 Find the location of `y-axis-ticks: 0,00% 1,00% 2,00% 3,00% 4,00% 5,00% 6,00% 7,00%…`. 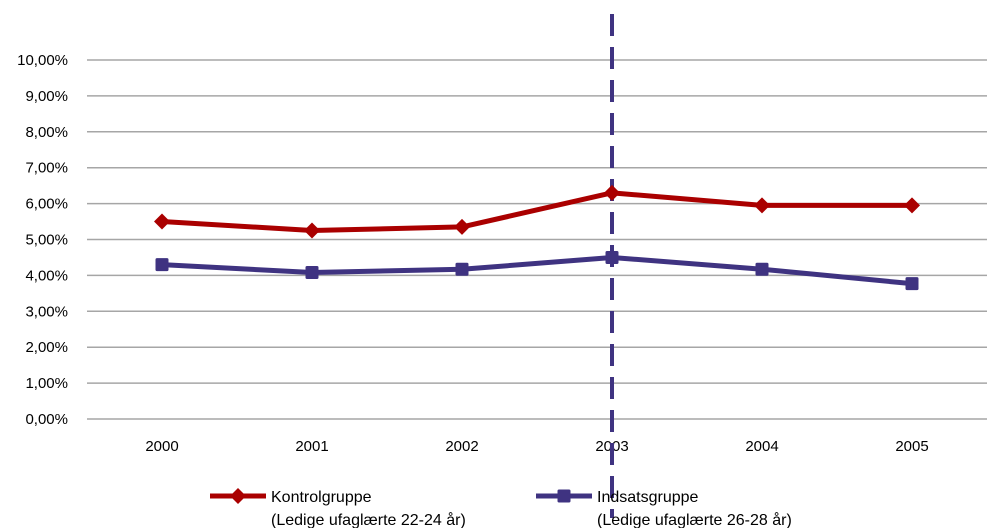

y-axis-ticks: 0,00% 1,00% 2,00% 3,00% 4,00% 5,00% 6,00% 7,00%… is located at coordinates (42, 240).